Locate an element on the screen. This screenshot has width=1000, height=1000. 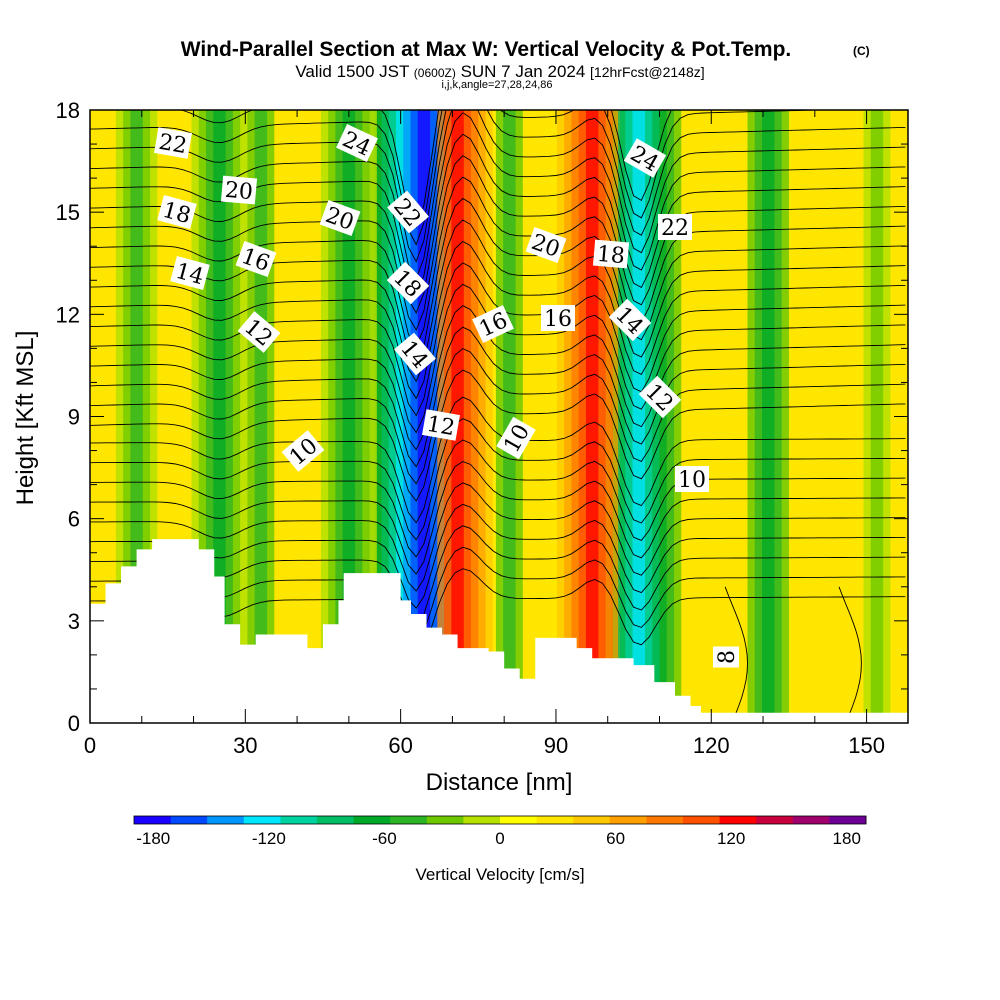
colorbar-tick-label: 120 is located at coordinates (731, 838).